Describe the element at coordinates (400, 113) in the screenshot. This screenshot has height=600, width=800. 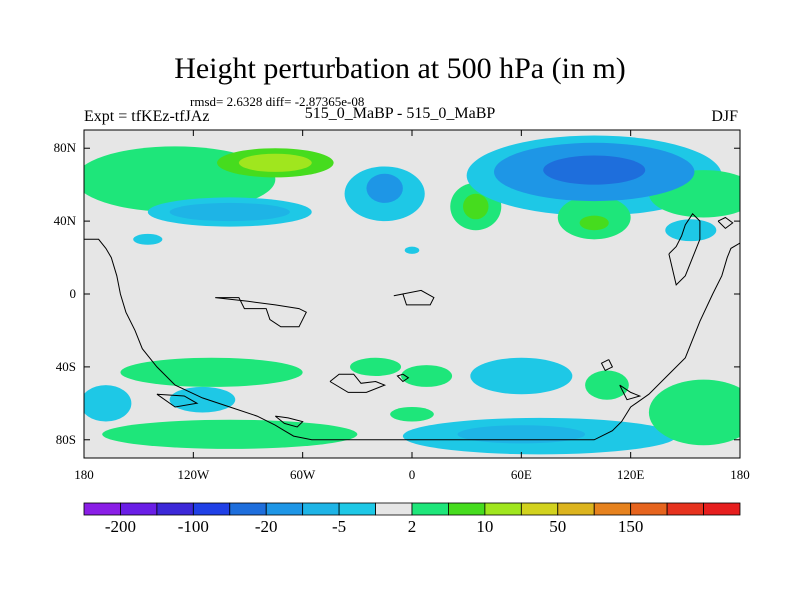
I see `case-label: 515_0_MaBP - 515_0_MaBP` at that location.